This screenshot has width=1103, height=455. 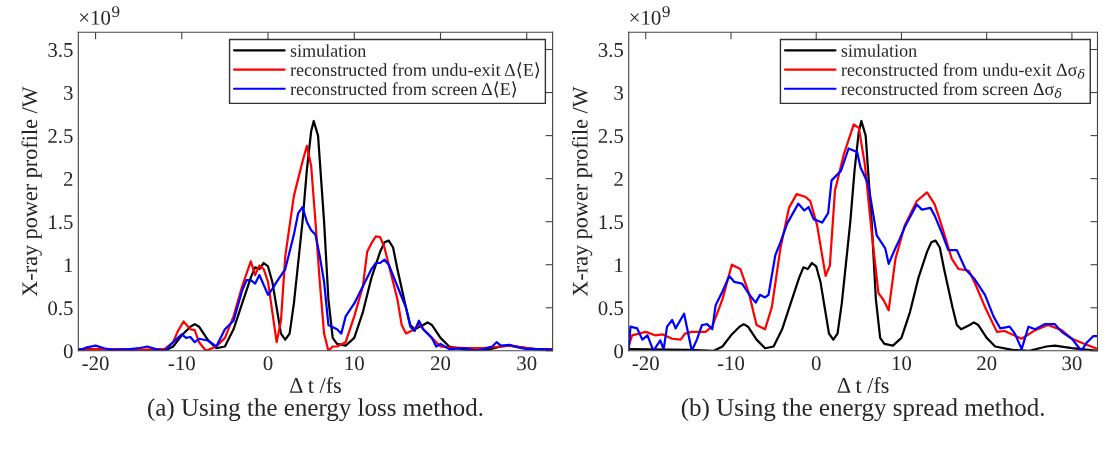 I want to click on legend-label: reconstructed from undu-exit Δσ$_{δ}$, so click(x=963, y=71).